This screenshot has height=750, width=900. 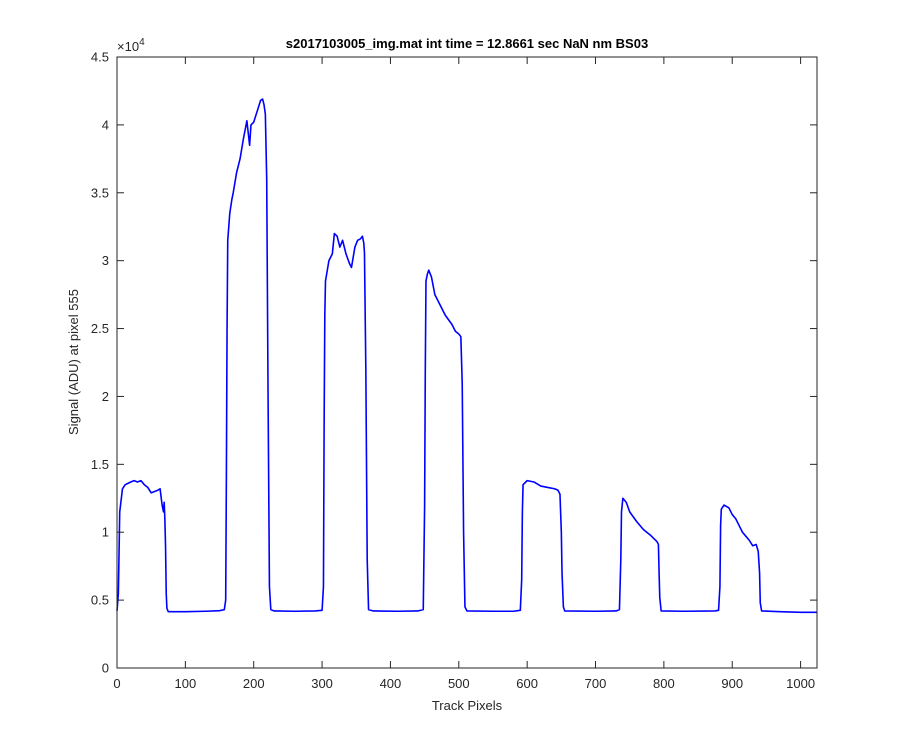 I want to click on x-tick-label: 700, so click(x=596, y=683).